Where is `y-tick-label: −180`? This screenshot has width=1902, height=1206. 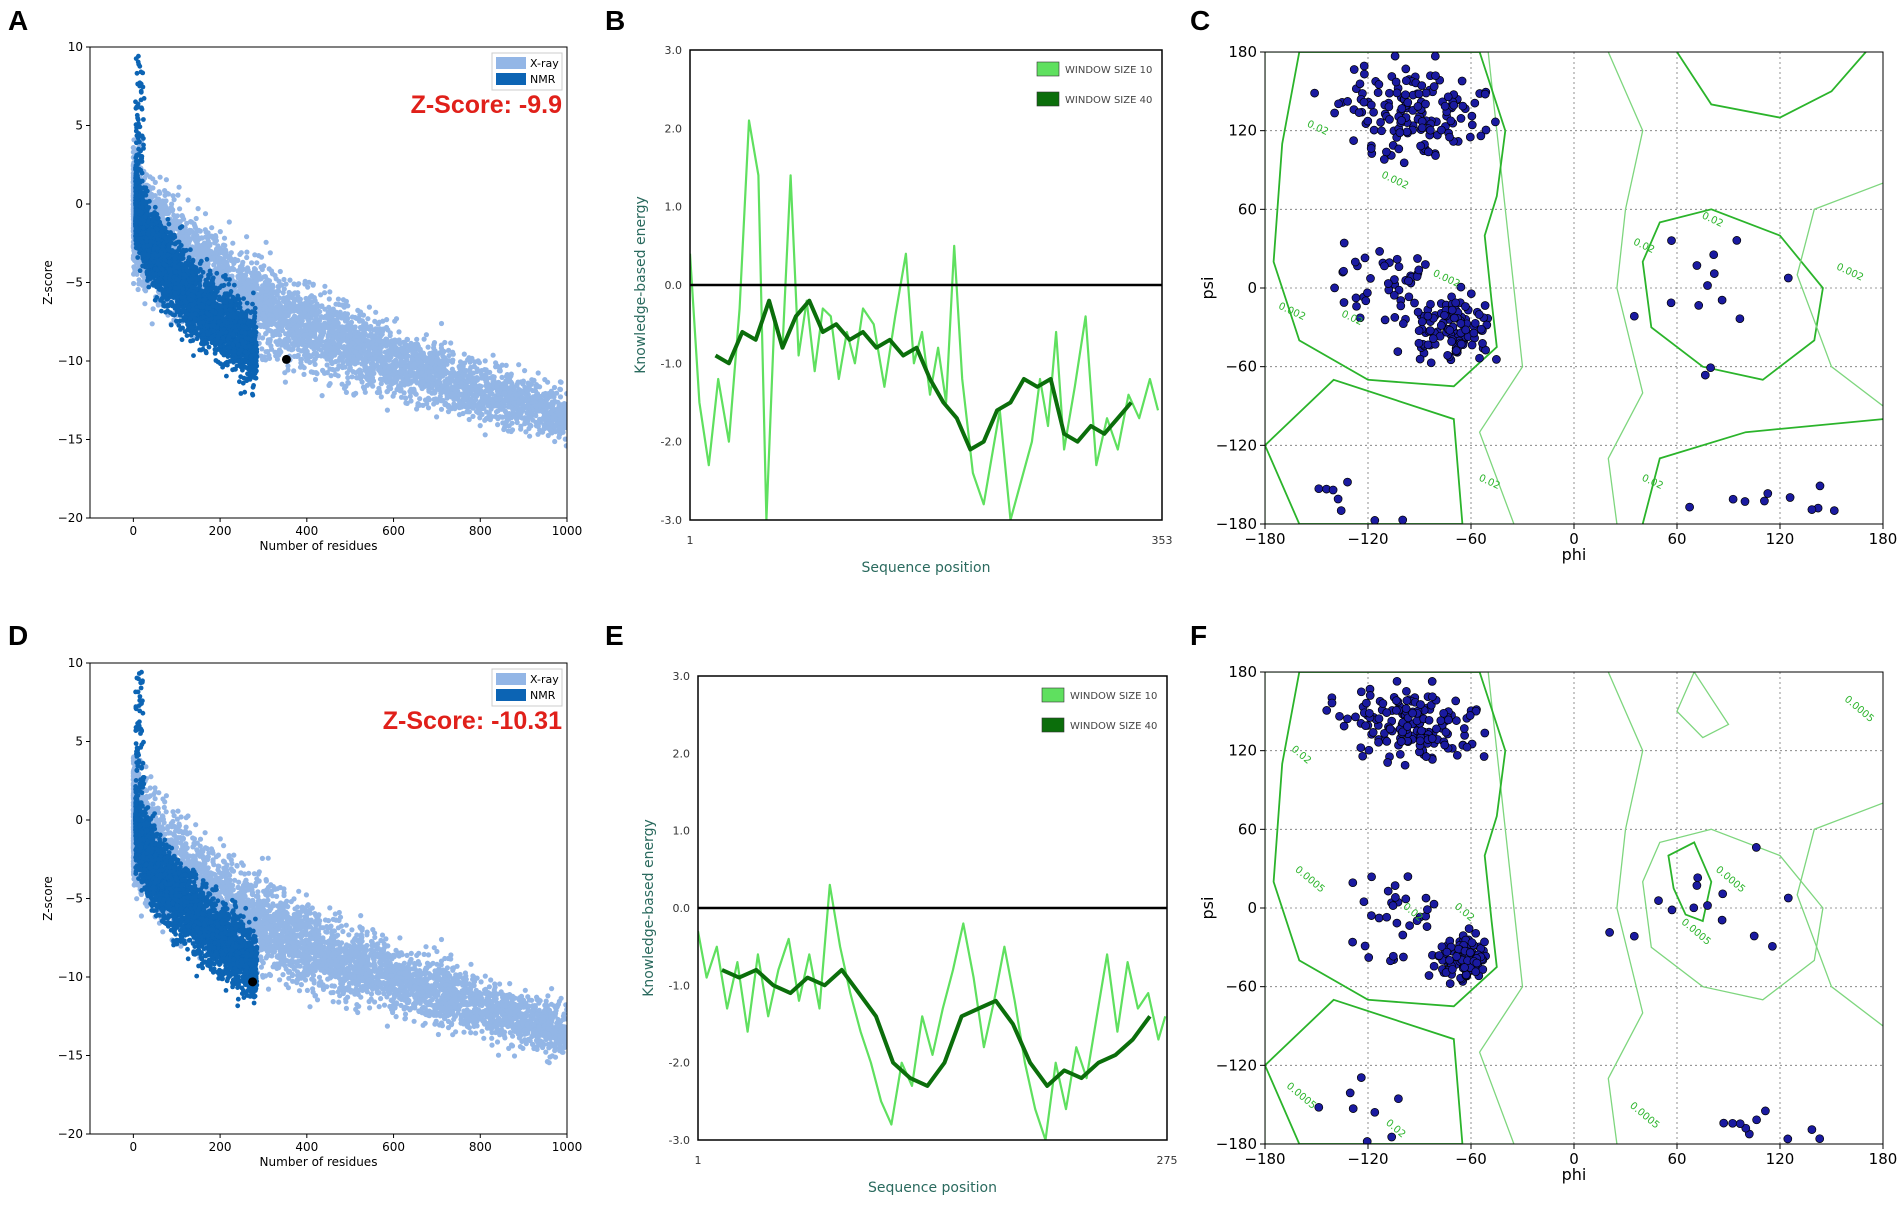
y-tick-label: −180 is located at coordinates (1236, 524).